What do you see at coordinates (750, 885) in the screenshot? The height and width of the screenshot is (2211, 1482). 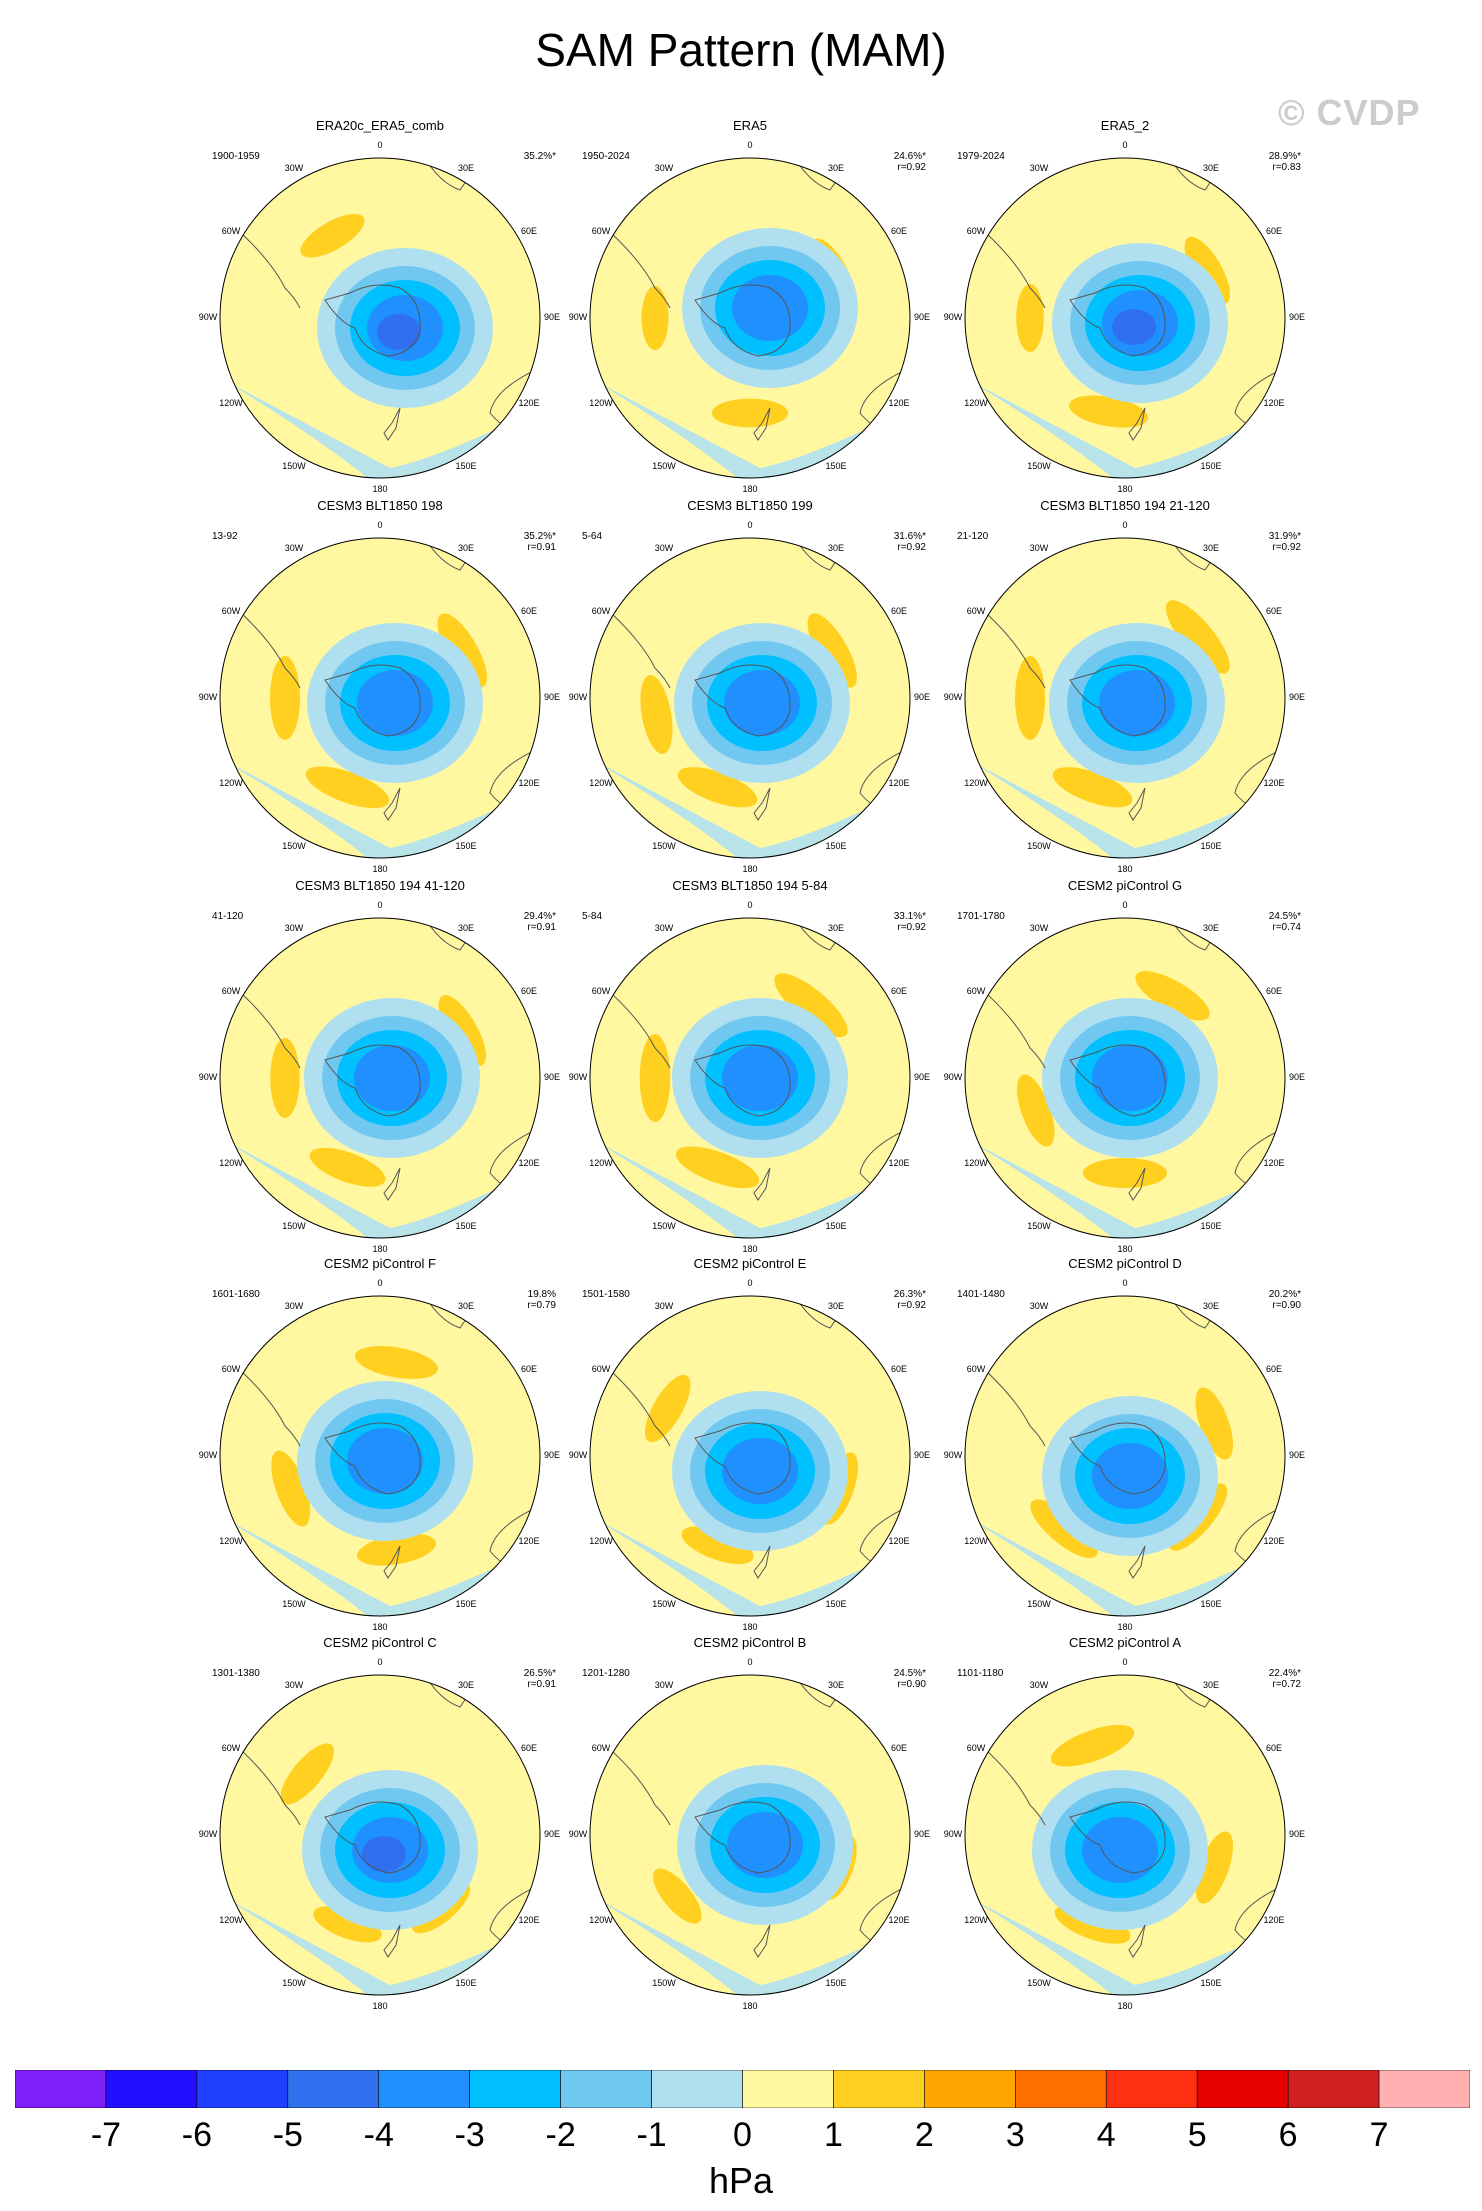 I see `panel-title: CESM3 BLT1850 194 5-84` at bounding box center [750, 885].